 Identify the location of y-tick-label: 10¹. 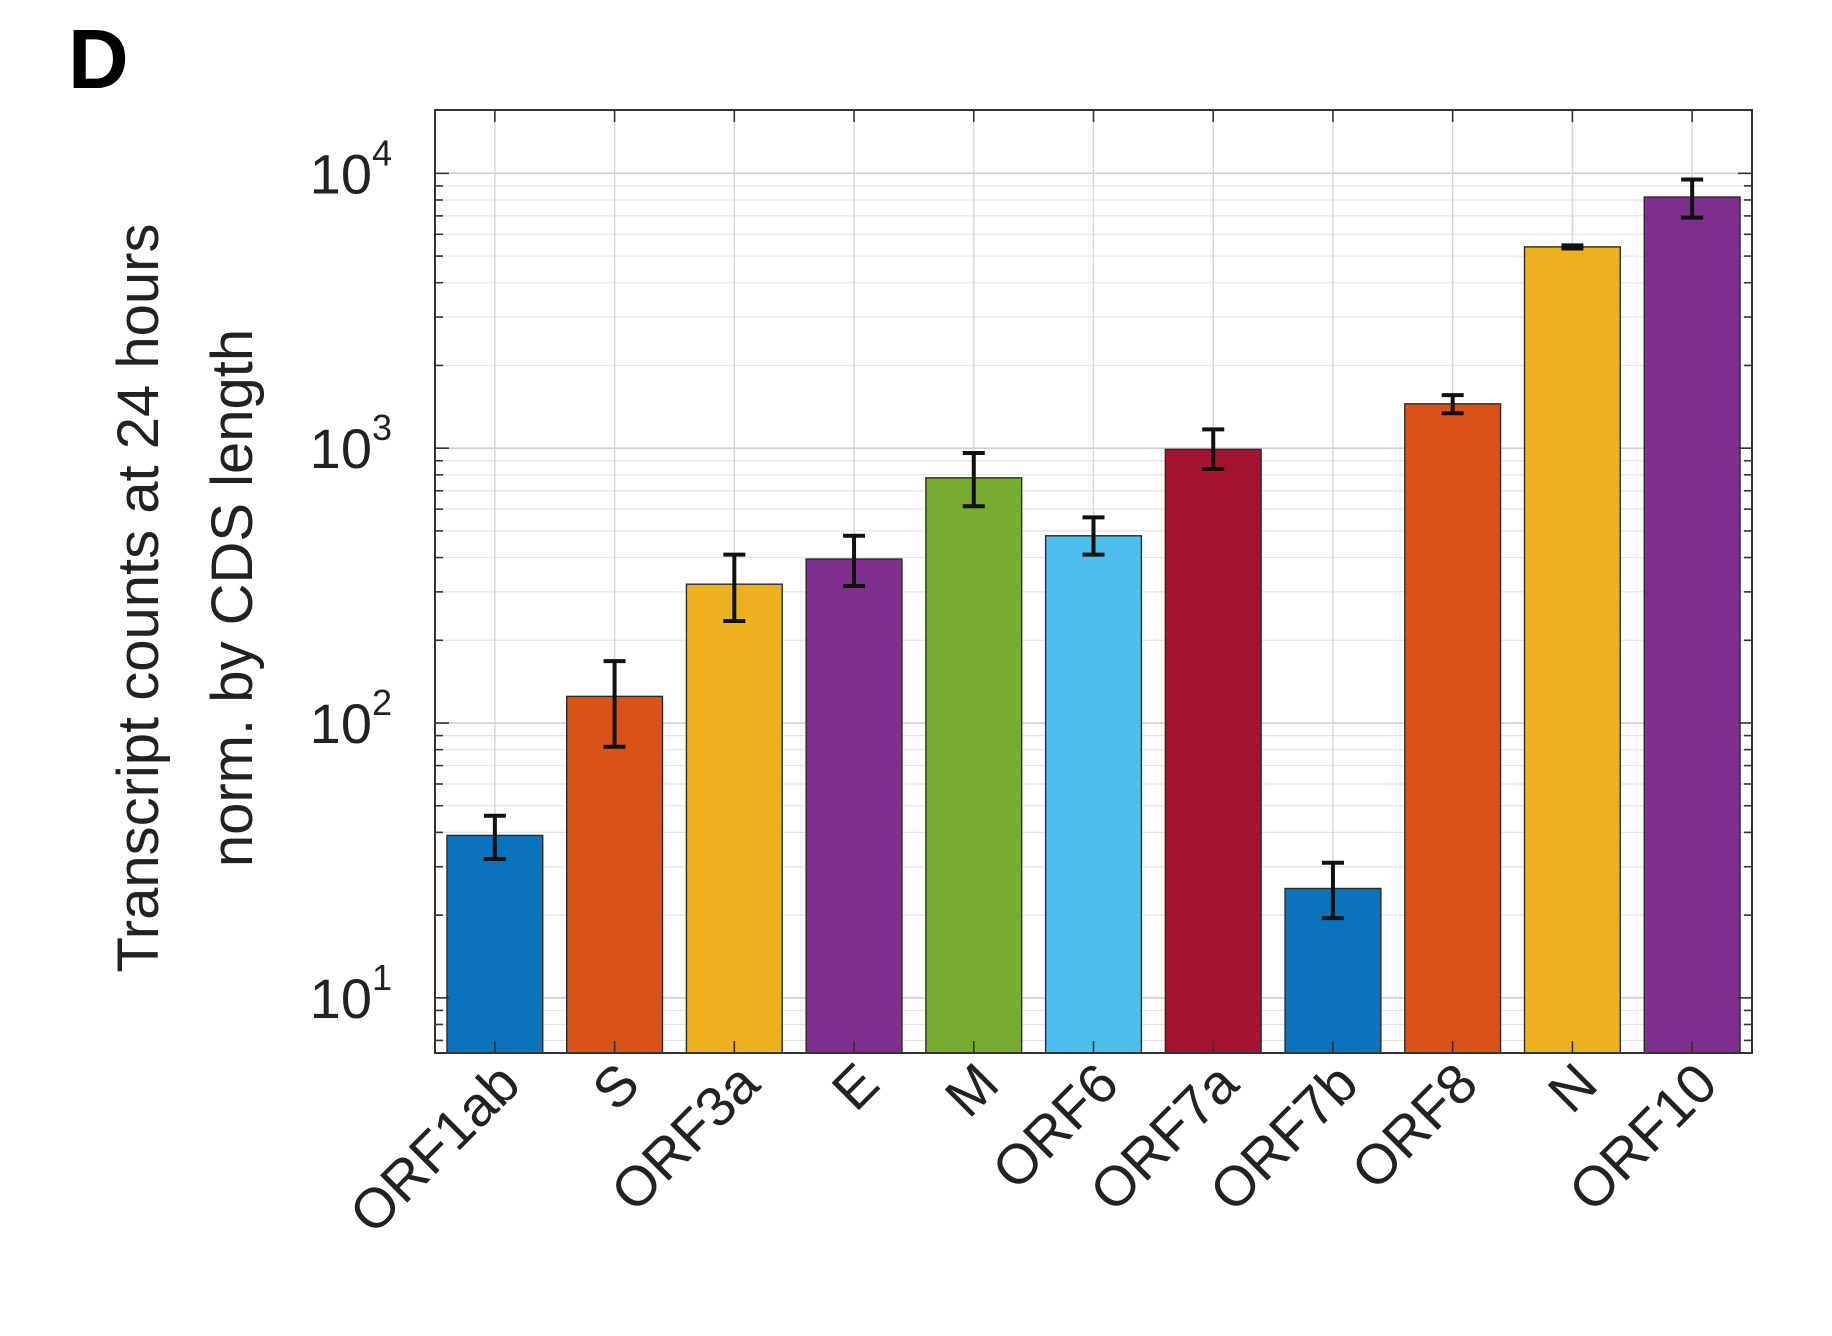
(351, 993).